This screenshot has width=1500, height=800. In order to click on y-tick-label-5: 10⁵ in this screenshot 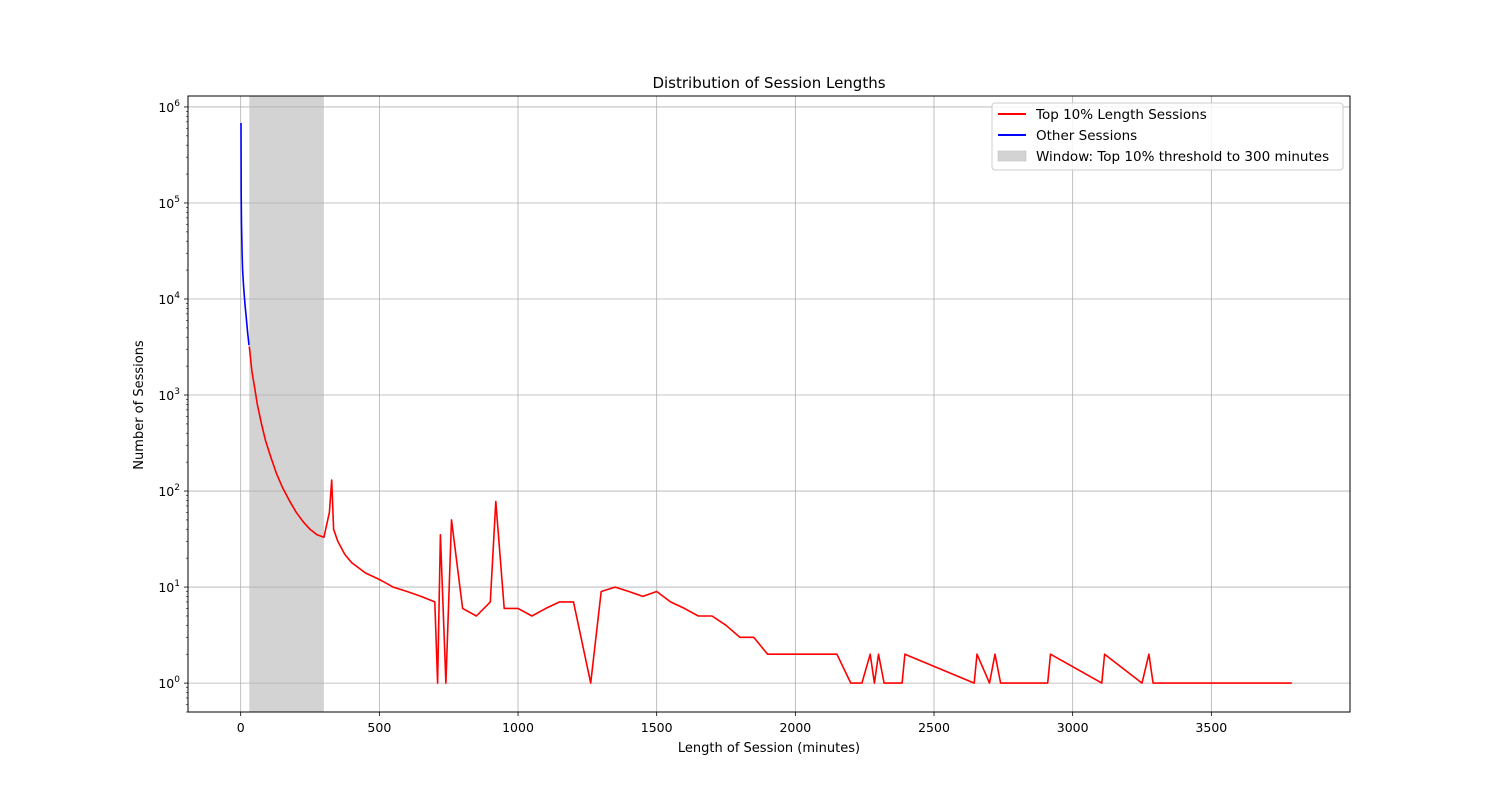, I will do `click(169, 203)`.